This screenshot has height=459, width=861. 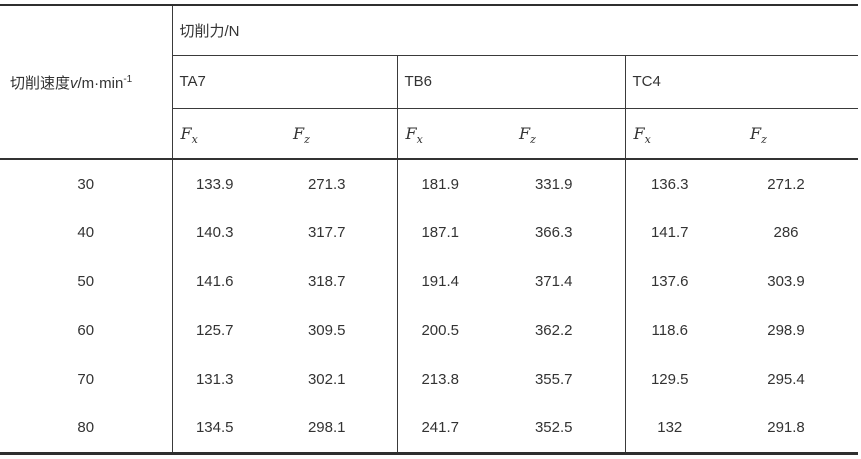 What do you see at coordinates (228, 183) in the screenshot?
I see `value-cell: 133.9` at bounding box center [228, 183].